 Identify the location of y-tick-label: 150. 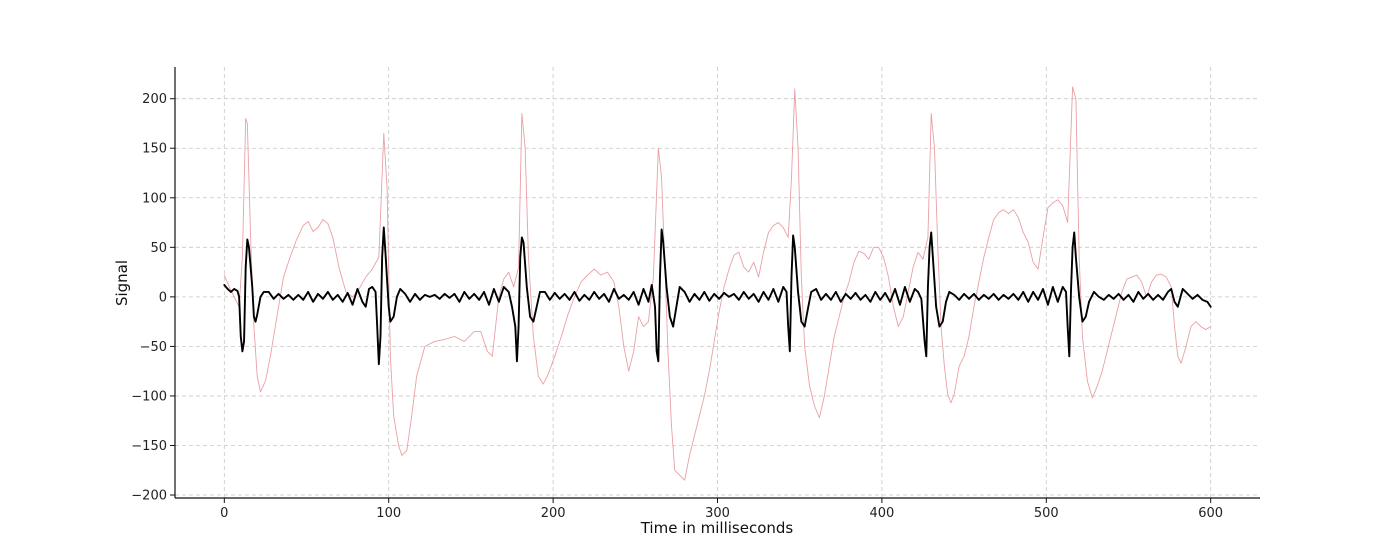
(154, 149).